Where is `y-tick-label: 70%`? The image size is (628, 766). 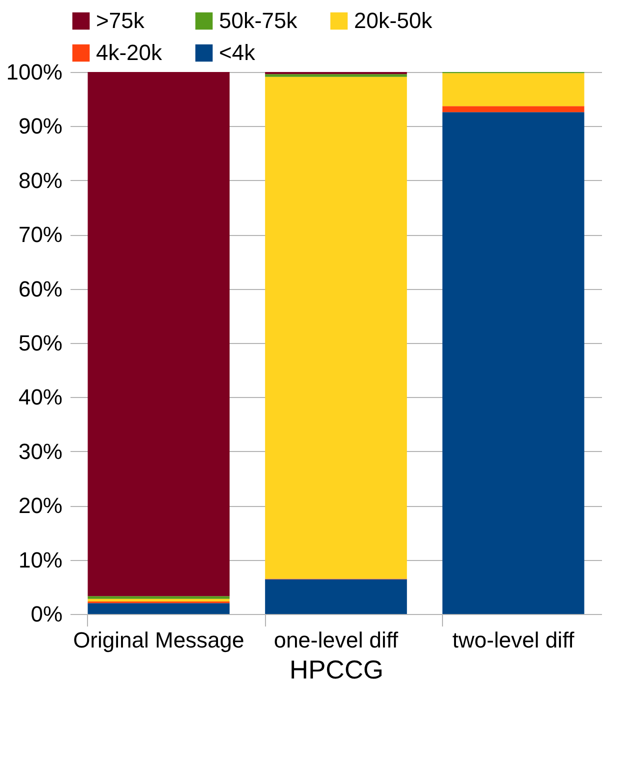
y-tick-label: 70% is located at coordinates (40, 235).